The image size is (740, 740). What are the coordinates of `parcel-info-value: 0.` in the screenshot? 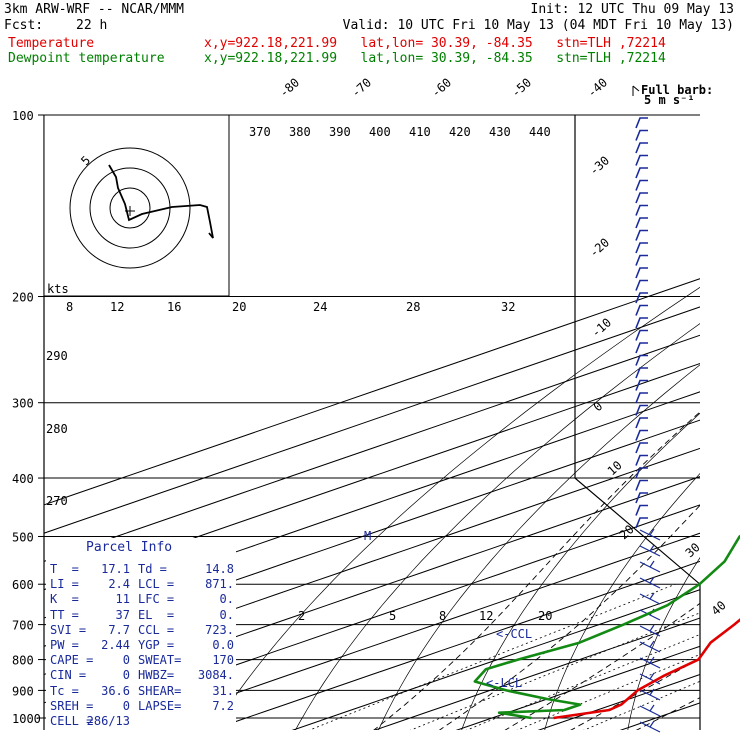 It's located at (226, 614).